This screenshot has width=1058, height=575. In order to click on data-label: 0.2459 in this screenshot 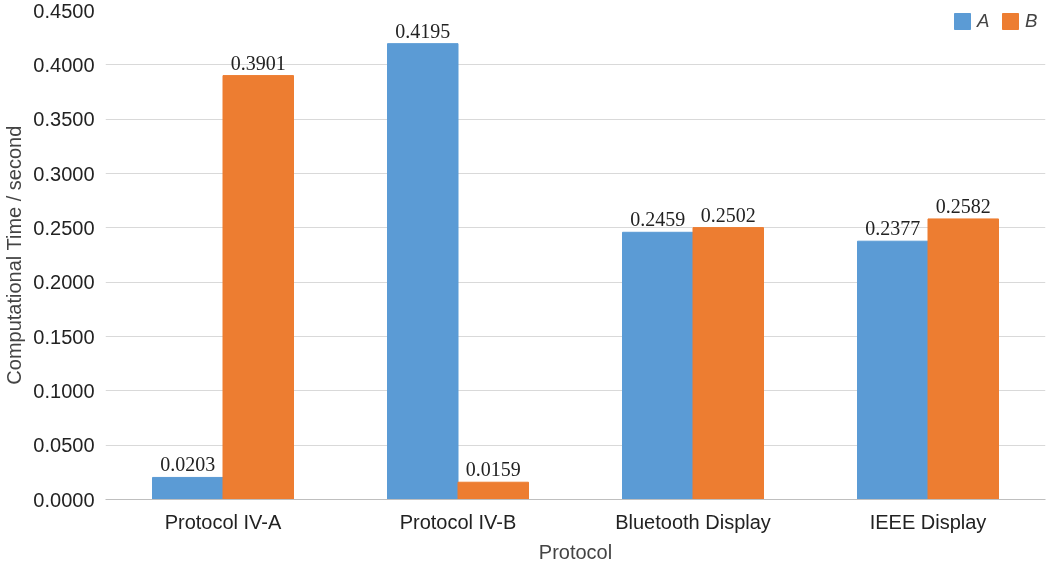, I will do `click(658, 219)`.